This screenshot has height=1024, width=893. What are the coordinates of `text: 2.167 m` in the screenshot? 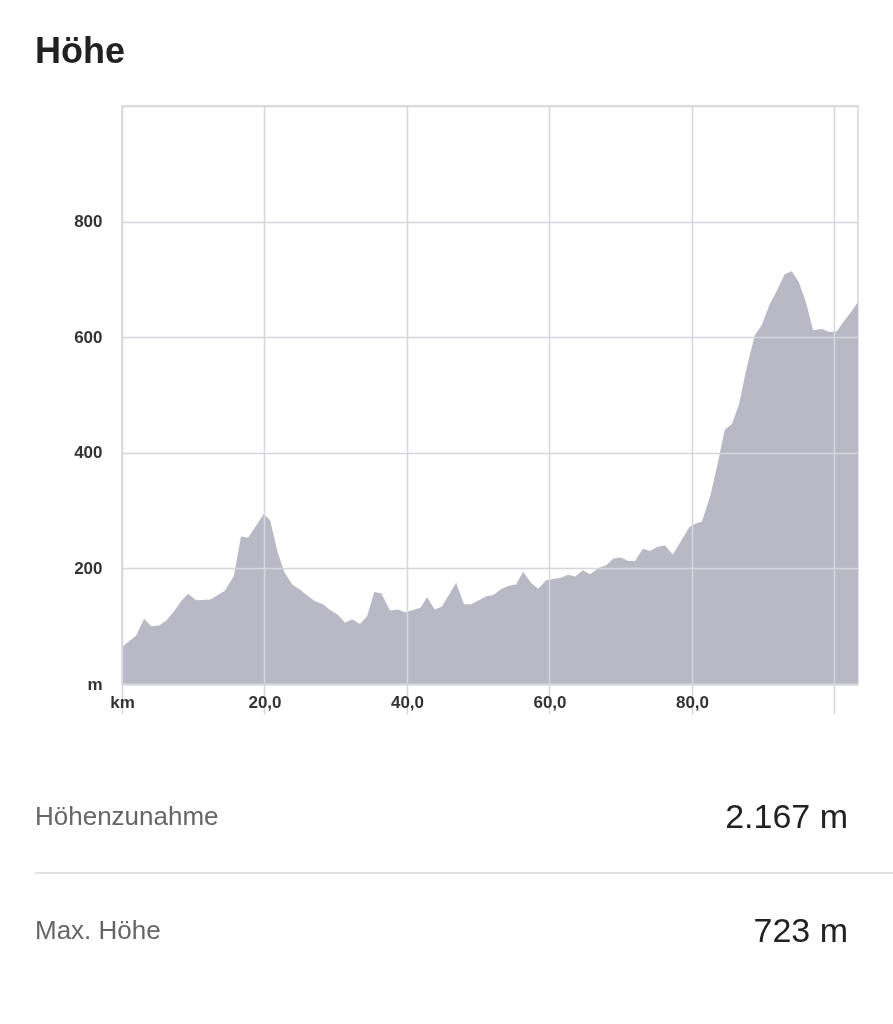 It's located at (786, 816).